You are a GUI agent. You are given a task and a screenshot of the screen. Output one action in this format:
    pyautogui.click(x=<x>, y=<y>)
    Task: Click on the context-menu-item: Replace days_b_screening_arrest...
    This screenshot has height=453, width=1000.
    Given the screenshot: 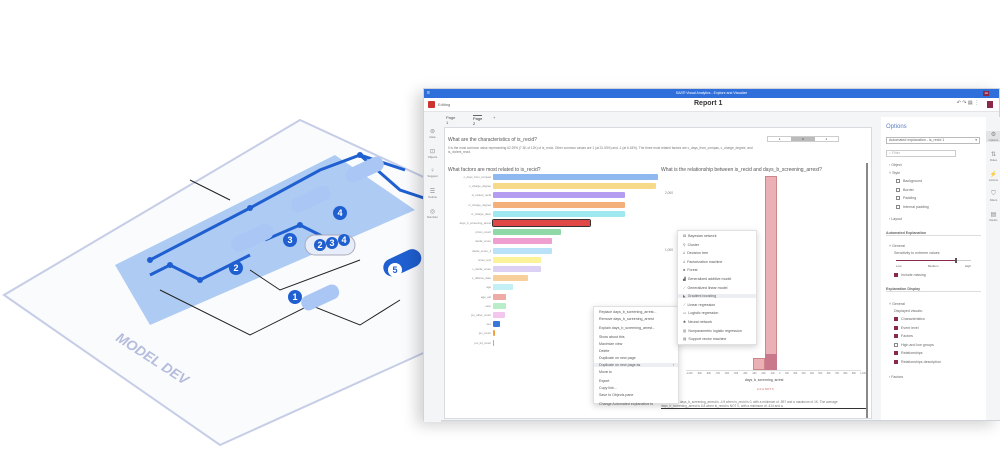 What is the action you would take?
    pyautogui.click(x=628, y=312)
    